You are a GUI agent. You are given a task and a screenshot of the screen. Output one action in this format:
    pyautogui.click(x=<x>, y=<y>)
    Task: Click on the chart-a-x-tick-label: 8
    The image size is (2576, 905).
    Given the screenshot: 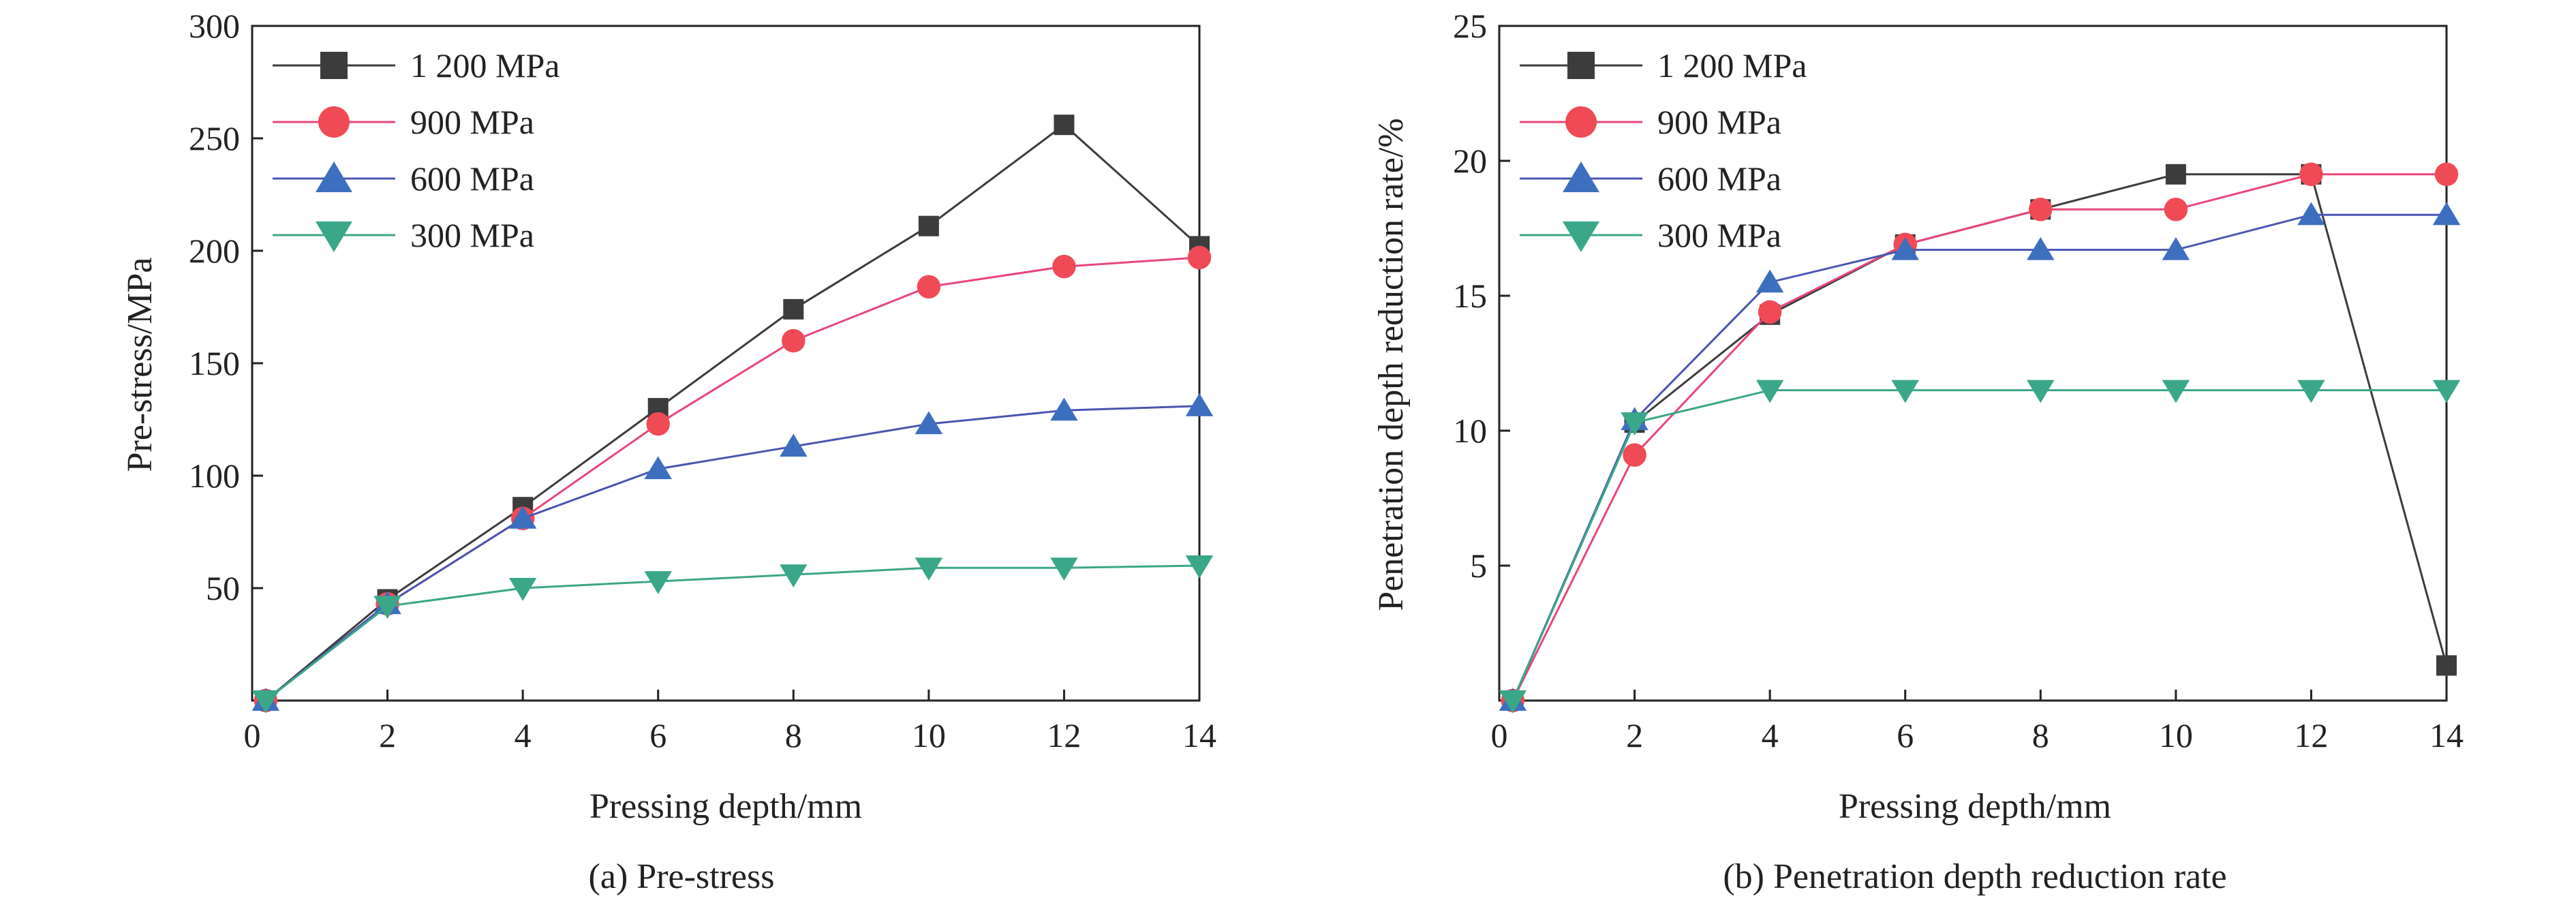 What is the action you would take?
    pyautogui.click(x=793, y=735)
    